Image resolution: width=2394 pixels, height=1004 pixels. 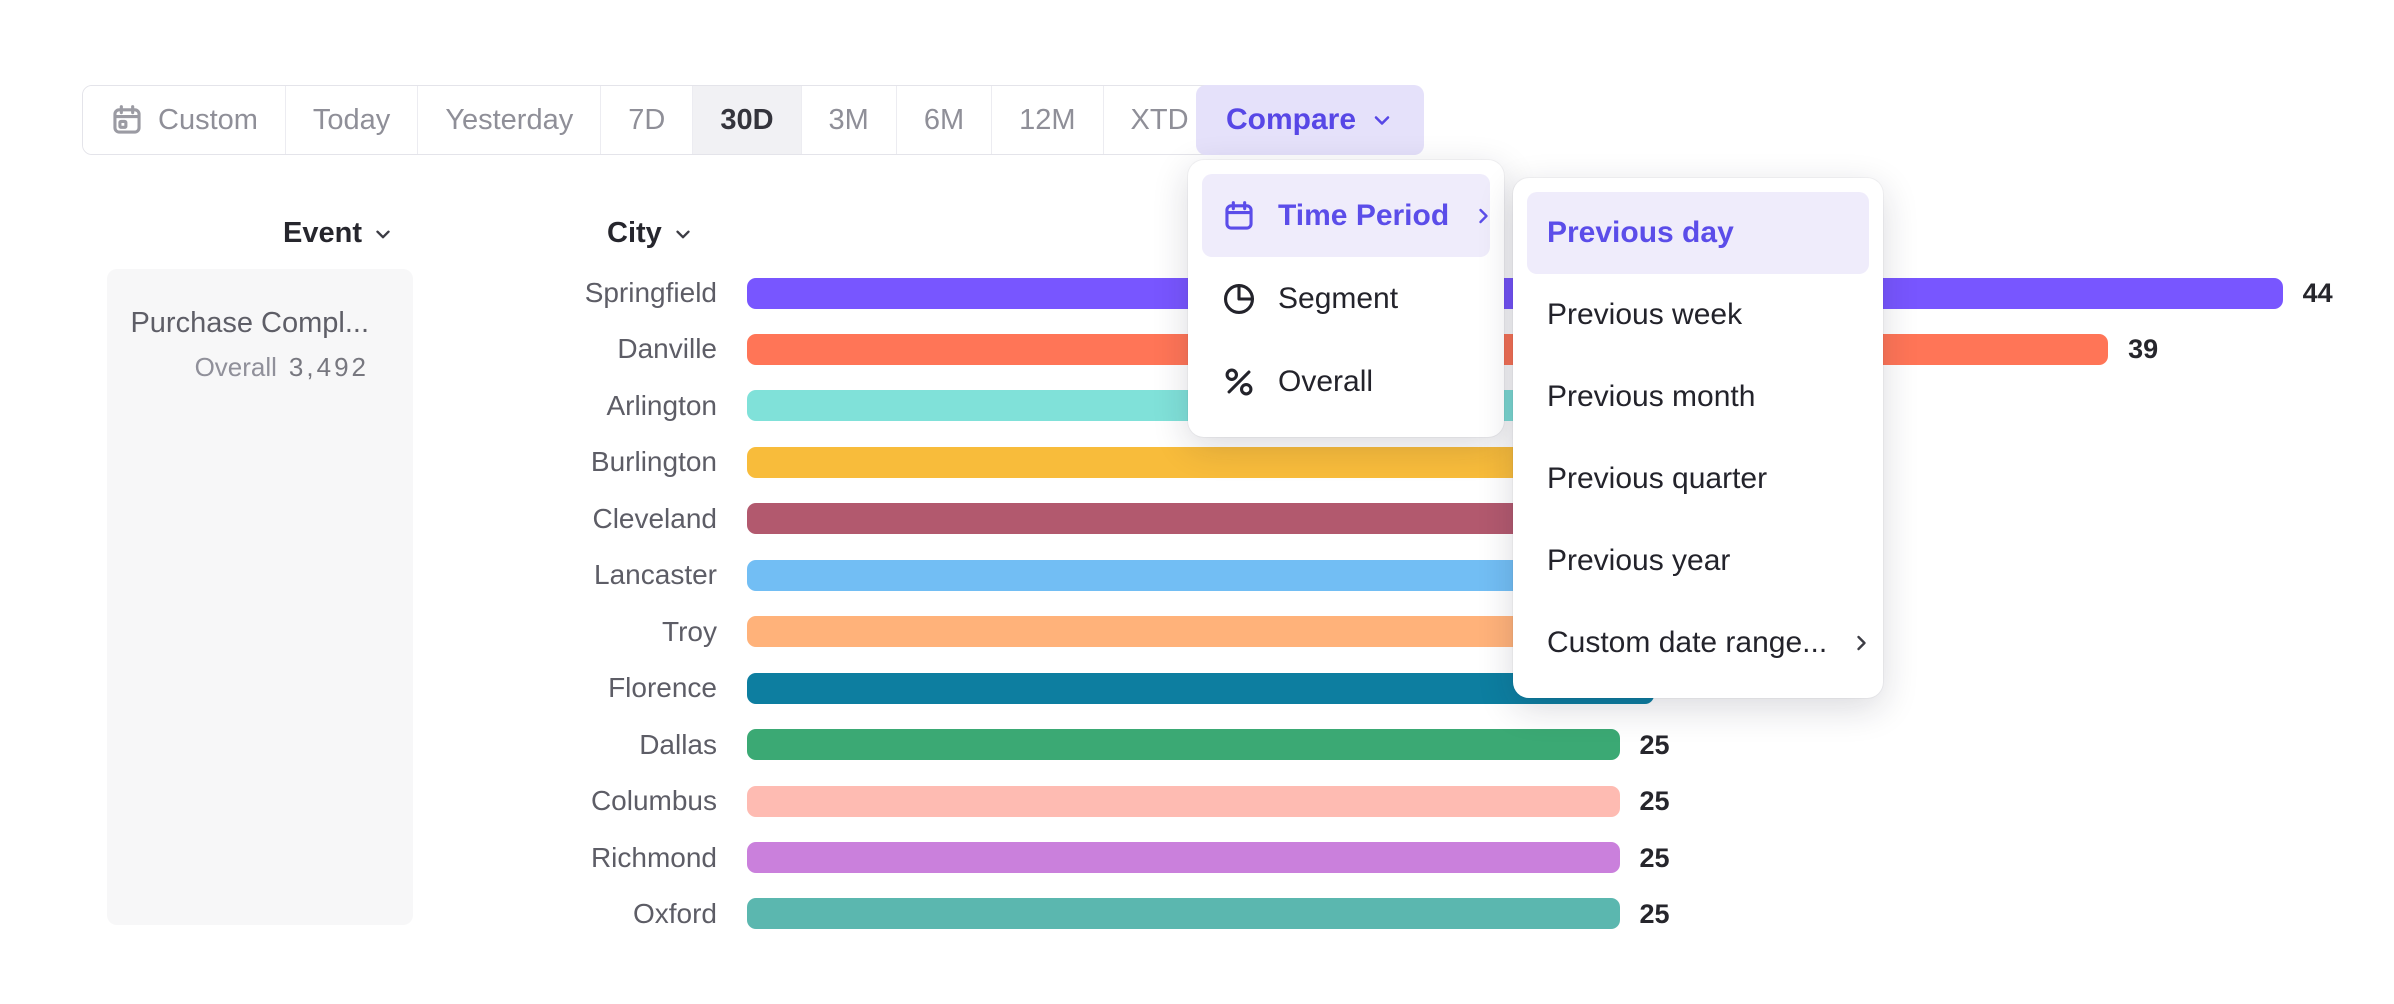 I want to click on bar-dallas, so click(x=1183, y=745).